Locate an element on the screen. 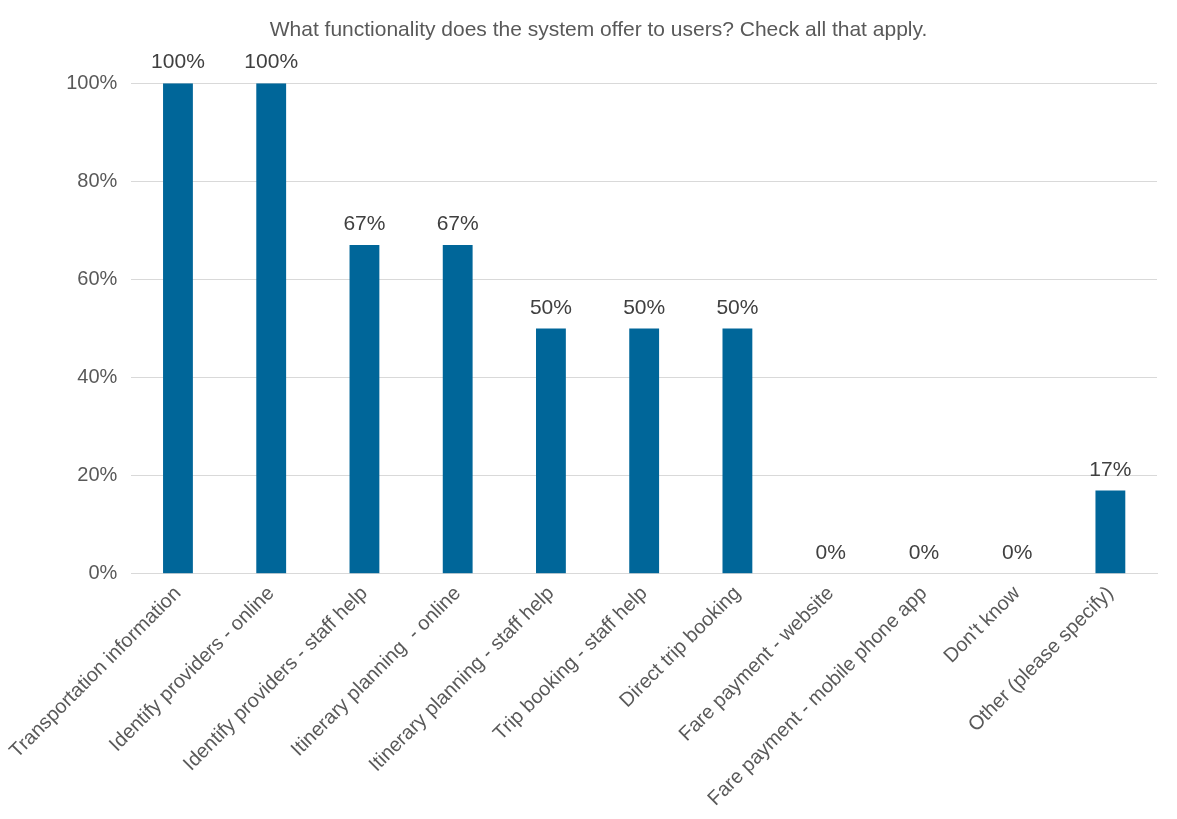  y-tick-label: 100% is located at coordinates (92, 81).